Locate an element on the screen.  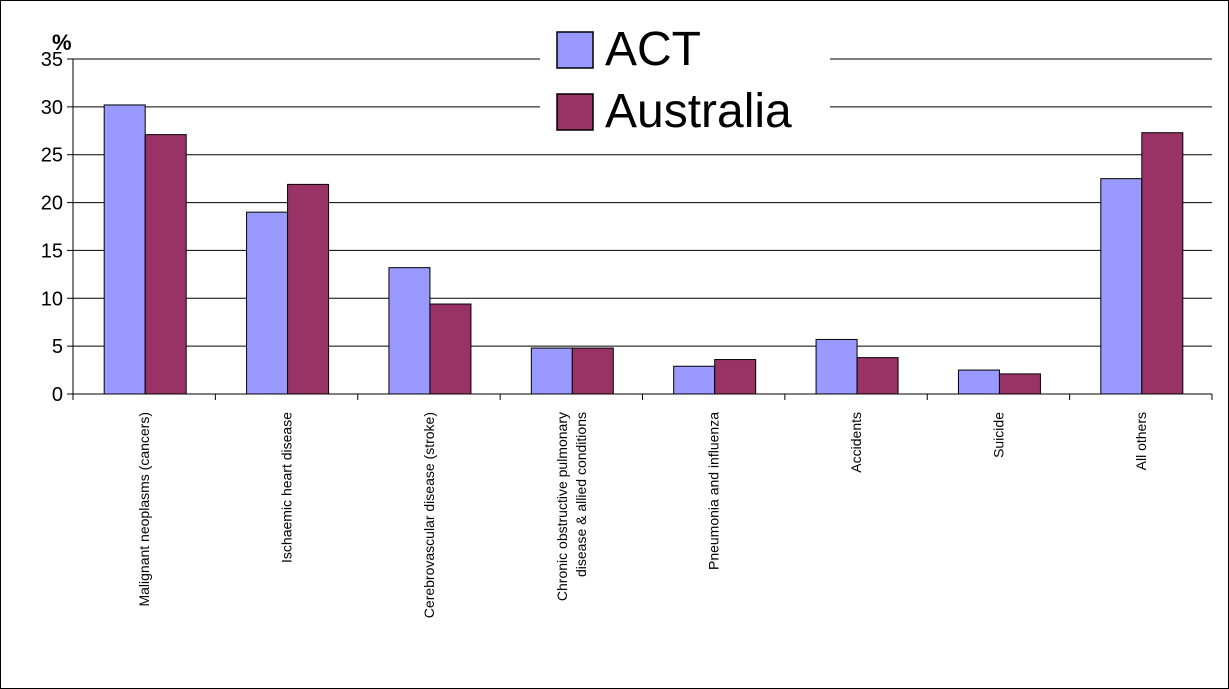
y-tick-label: 0 is located at coordinates (57, 395).